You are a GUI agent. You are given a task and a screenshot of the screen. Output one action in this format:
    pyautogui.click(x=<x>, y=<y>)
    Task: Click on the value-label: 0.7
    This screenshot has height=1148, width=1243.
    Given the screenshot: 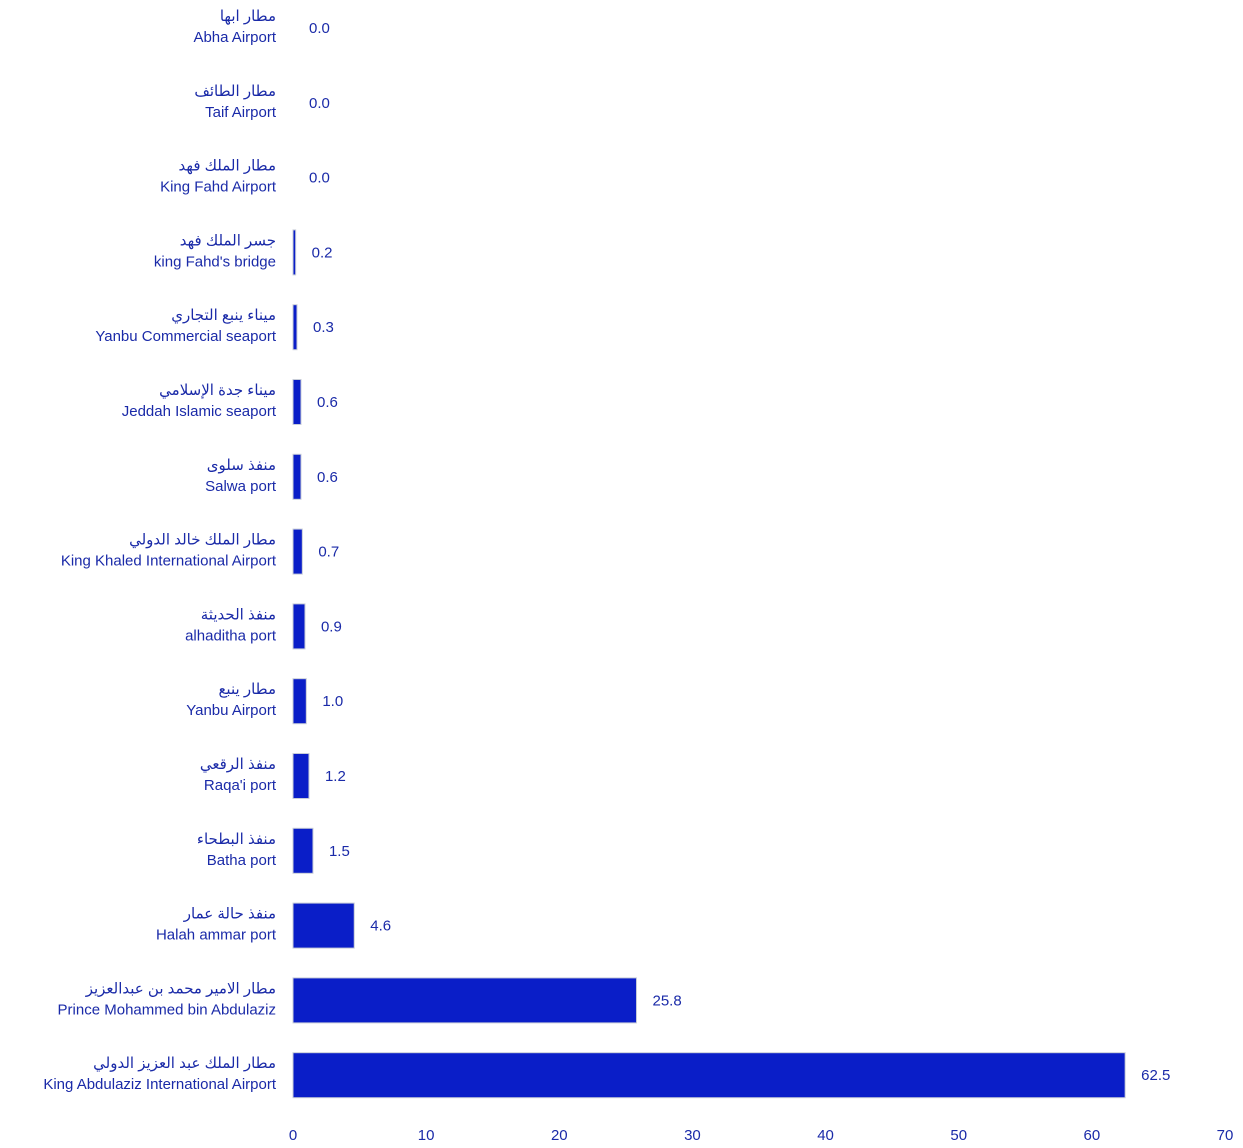 What is the action you would take?
    pyautogui.click(x=328, y=552)
    